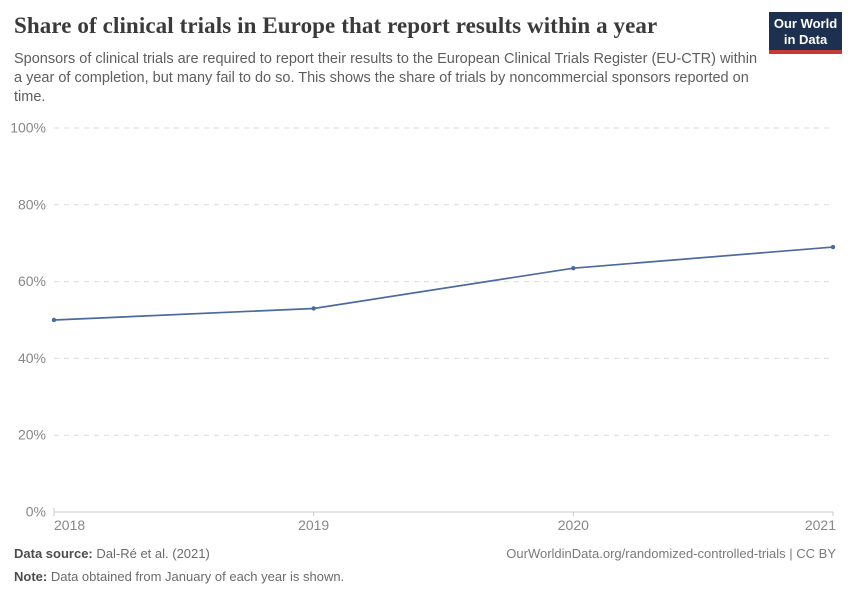 This screenshot has height=600, width=850. Describe the element at coordinates (153, 553) in the screenshot. I see `data-source-value: Dal-Ré et al. (2021)` at that location.